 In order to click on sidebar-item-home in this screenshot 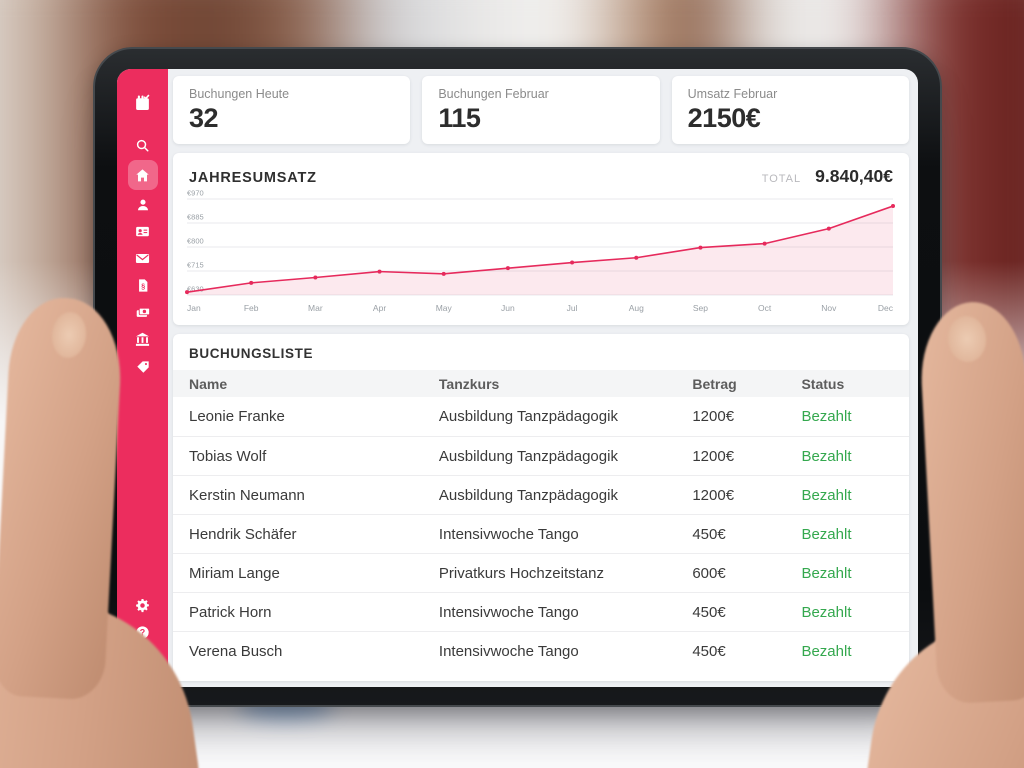, I will do `click(142, 175)`.